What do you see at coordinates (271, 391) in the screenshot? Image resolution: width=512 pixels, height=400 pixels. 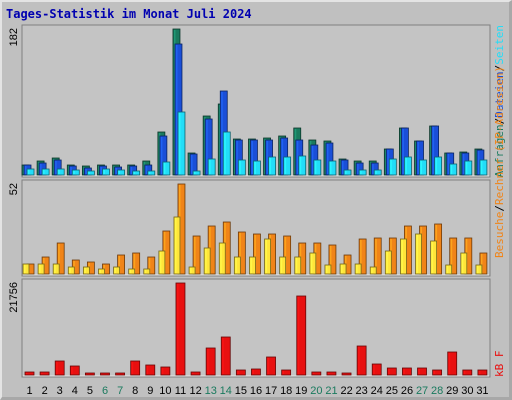 I see `x-tick-day-17: 17` at bounding box center [271, 391].